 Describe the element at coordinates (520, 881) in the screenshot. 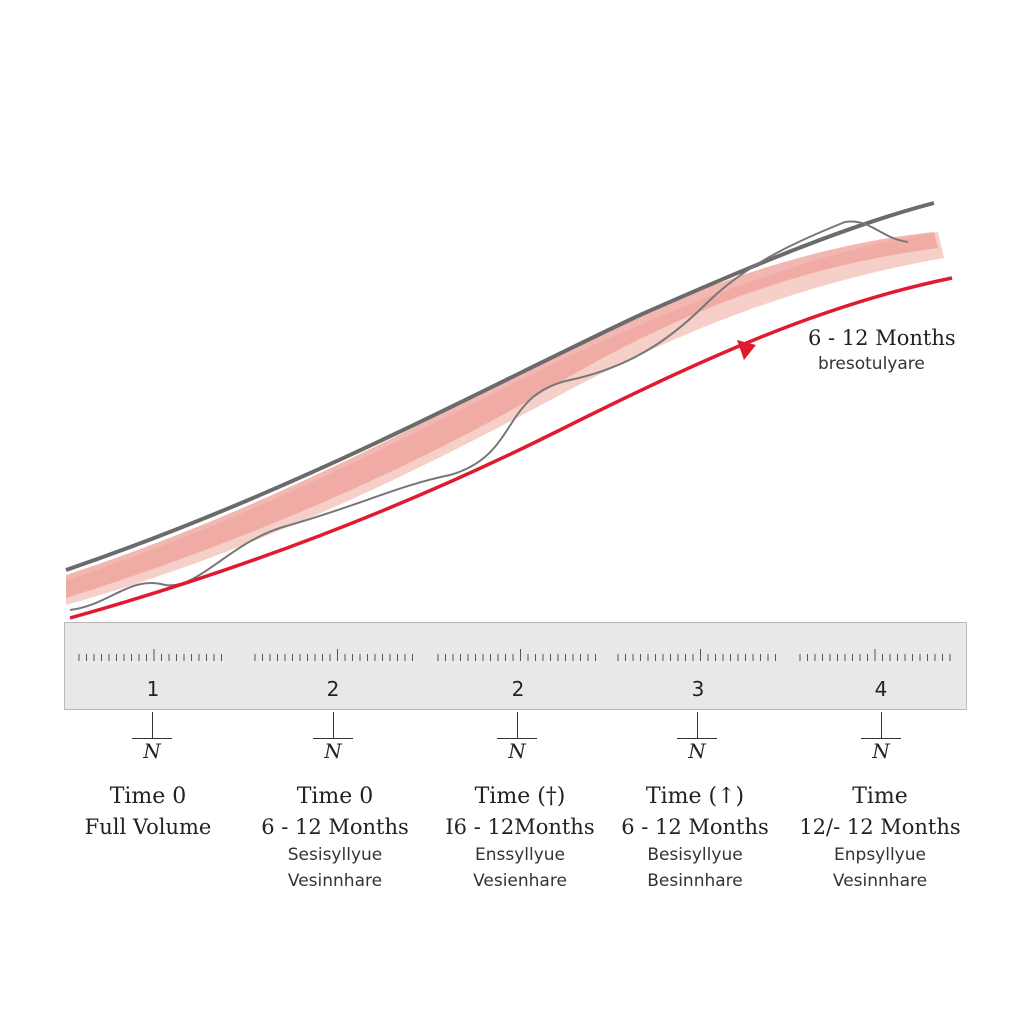

I see `column-line2: Vesienhare` at that location.